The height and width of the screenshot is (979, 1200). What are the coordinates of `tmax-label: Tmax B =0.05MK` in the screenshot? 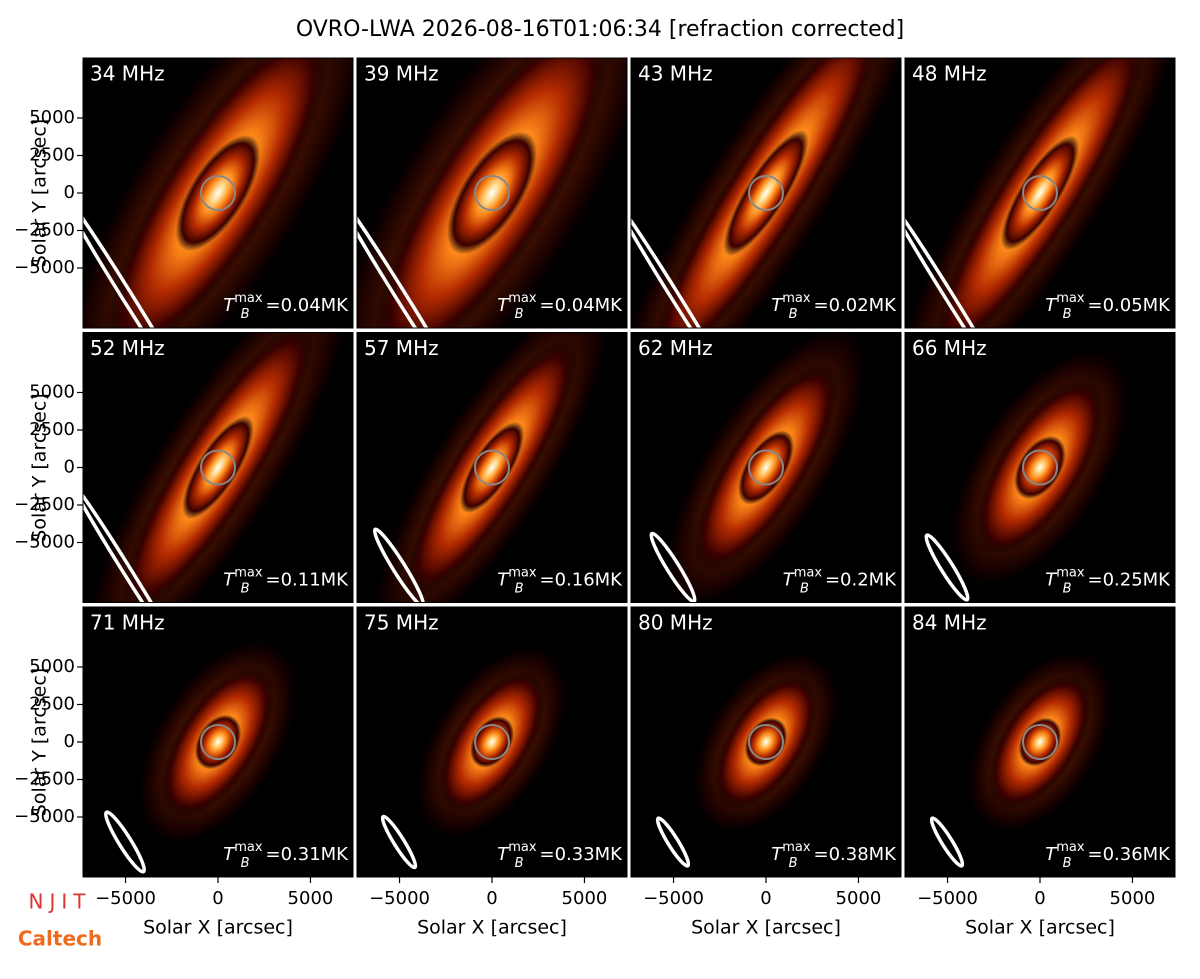 It's located at (1108, 306).